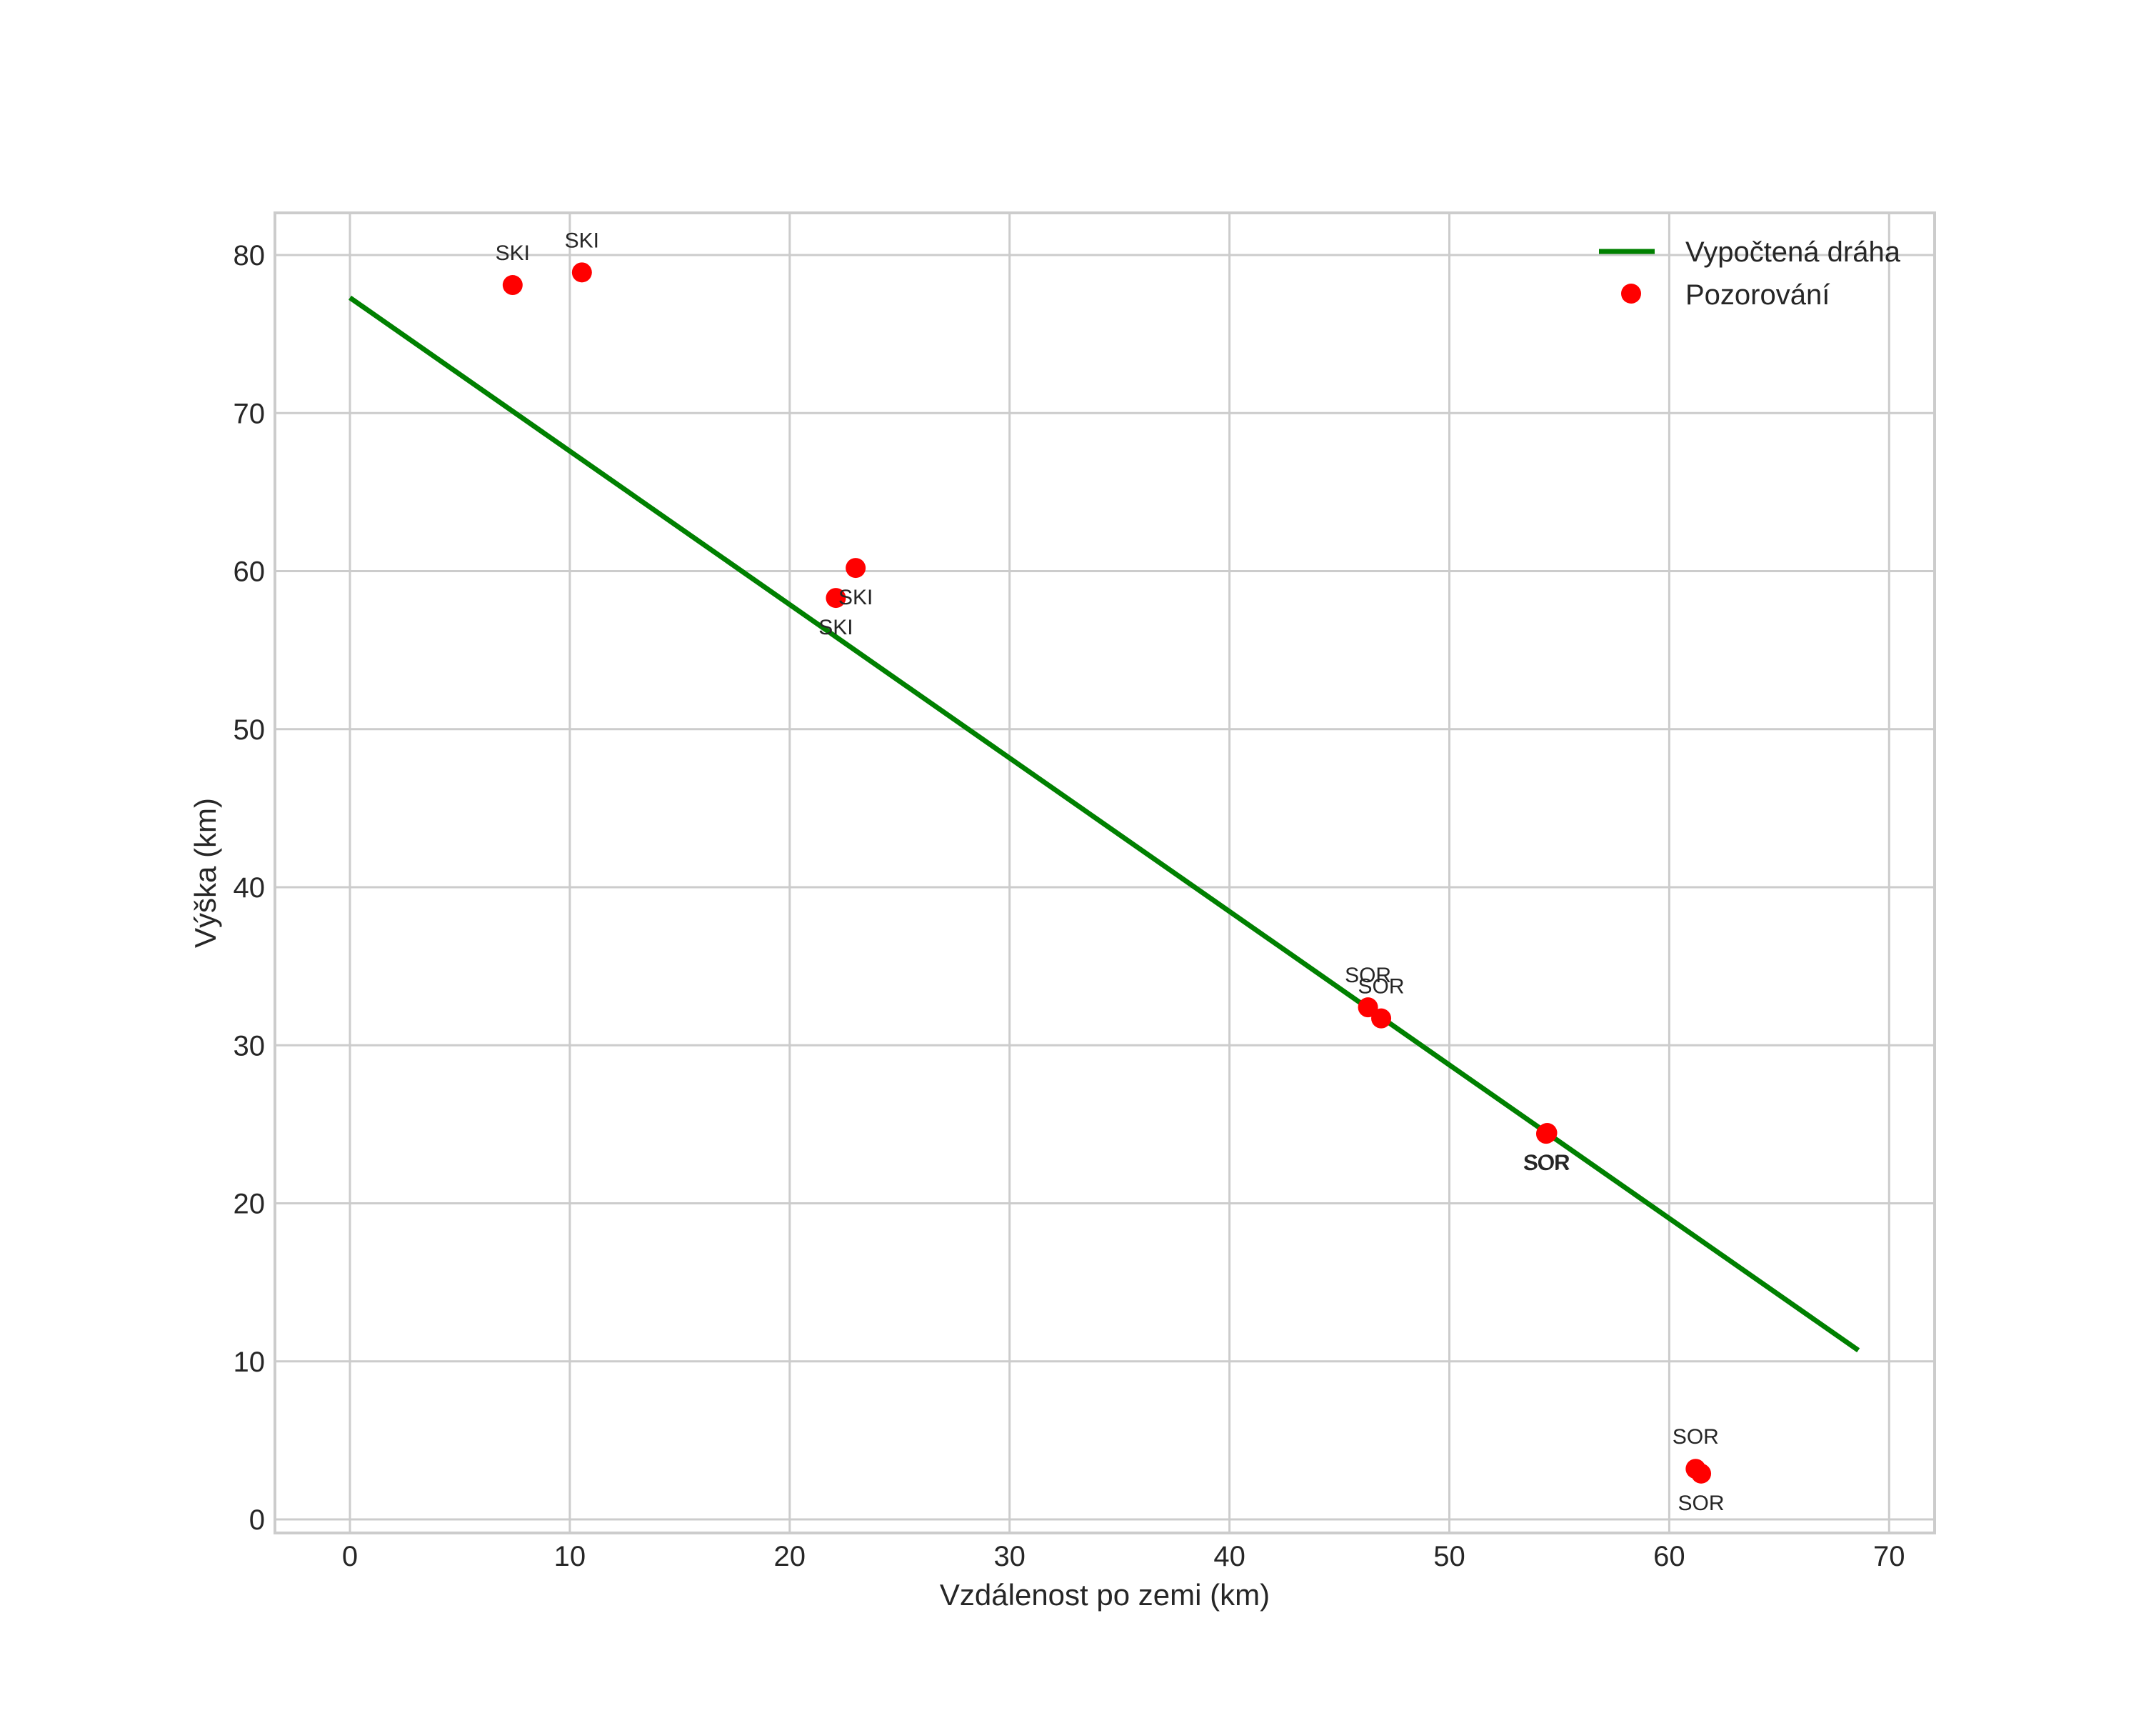 This screenshot has height=1728, width=2156. Describe the element at coordinates (350, 1556) in the screenshot. I see `x-tick-label: 0` at that location.